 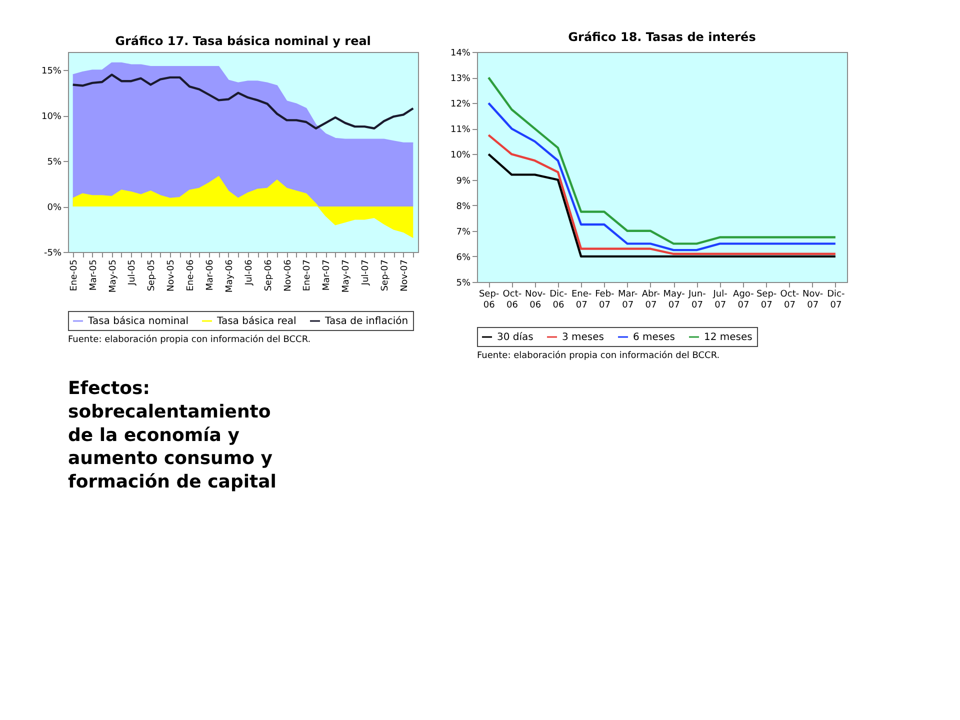 I want to click on x-tick-label: Mar-06, so click(x=210, y=275).